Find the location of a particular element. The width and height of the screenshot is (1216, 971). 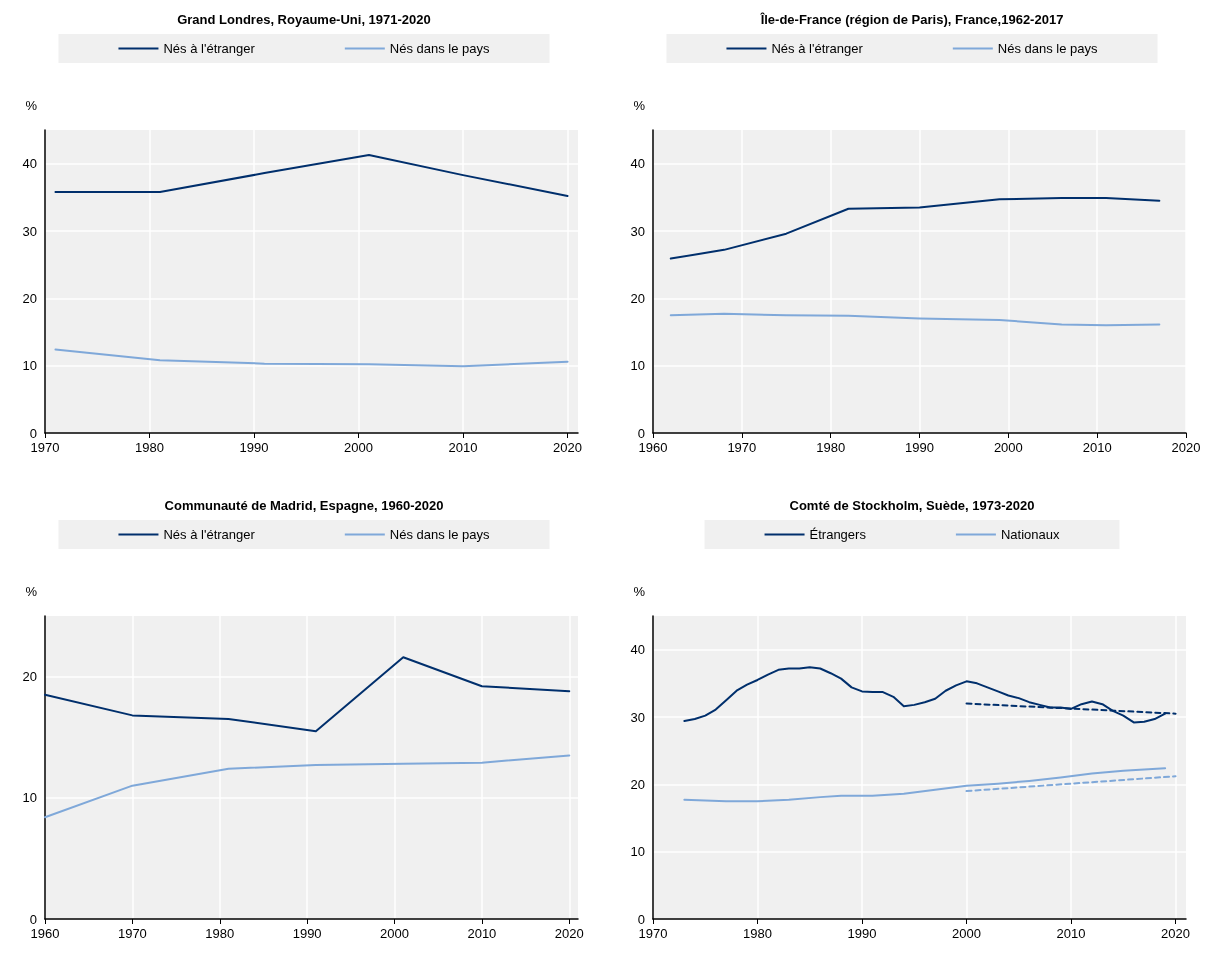

chart-title: Grand Londres, Royaume-Uni, 1971-2020 is located at coordinates (304, 19).